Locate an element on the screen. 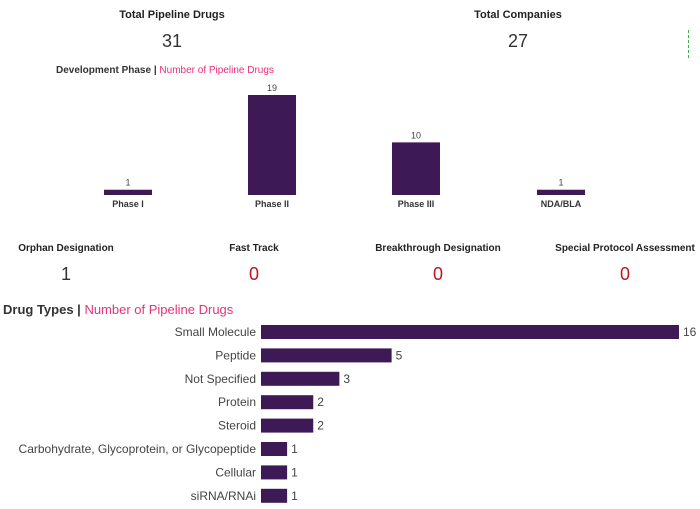 The width and height of the screenshot is (700, 509). phase-bar-phase-ii is located at coordinates (272, 145).